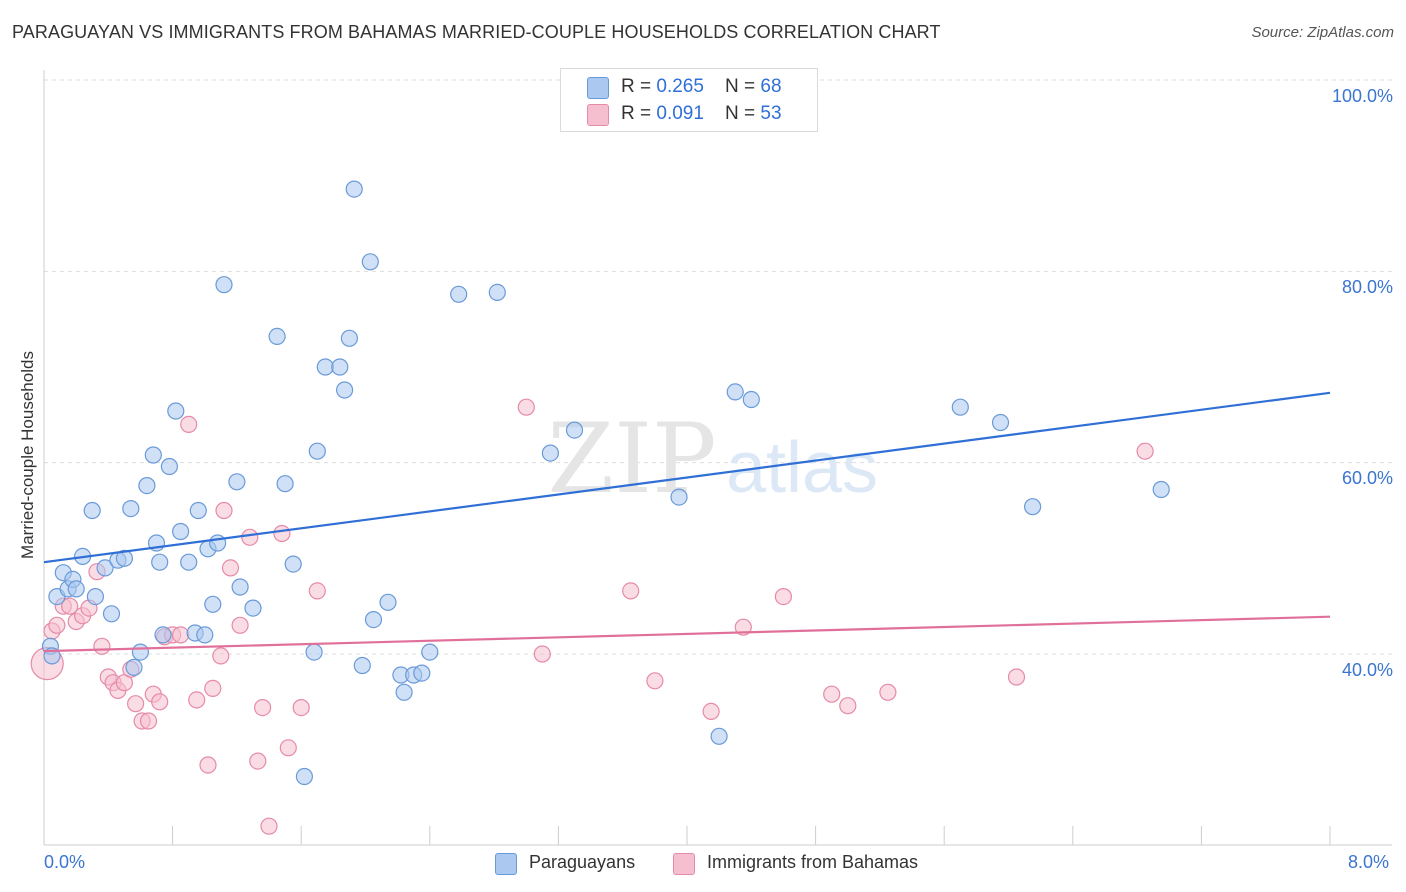 Image resolution: width=1406 pixels, height=892 pixels. Describe the element at coordinates (1367, 287) in the screenshot. I see `y-tick-label: 80.0%` at that location.